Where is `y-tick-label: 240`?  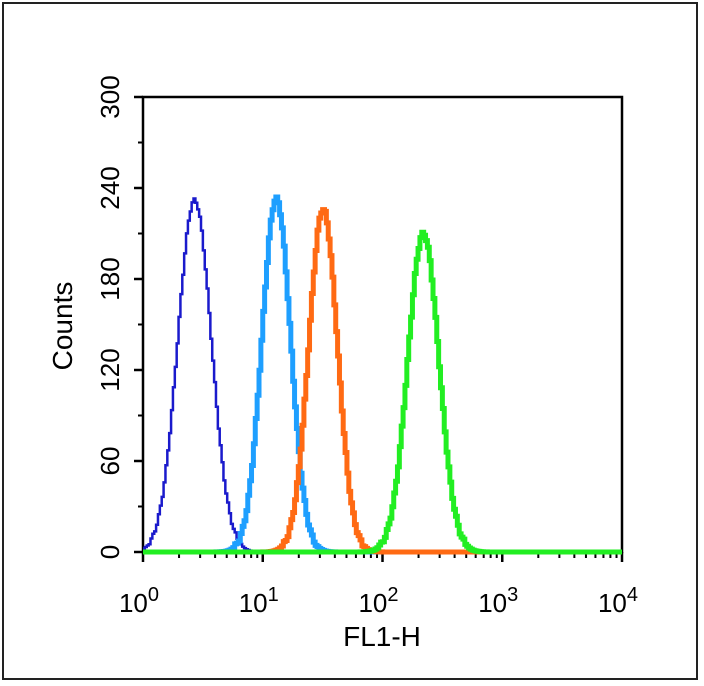 y-tick-label: 240 is located at coordinates (110, 187).